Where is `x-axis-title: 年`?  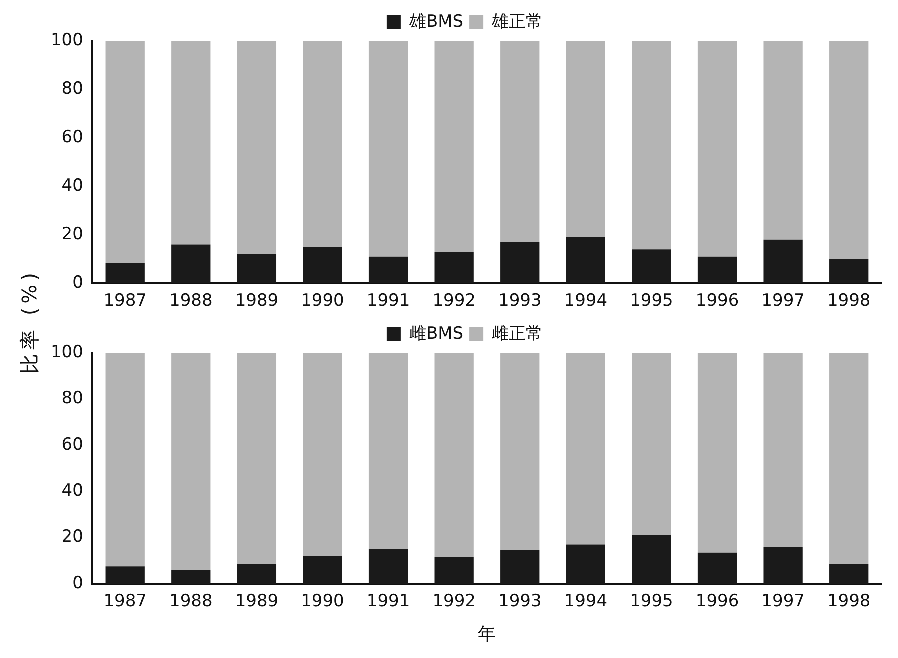
x-axis-title: 年 is located at coordinates (487, 634).